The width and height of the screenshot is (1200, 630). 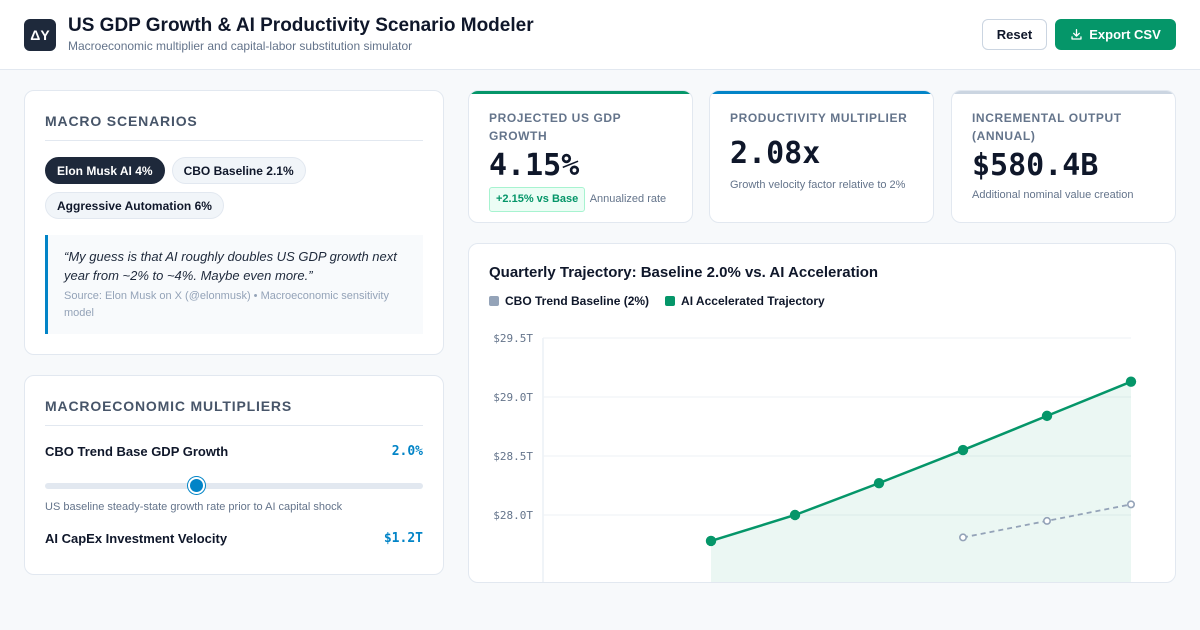 I want to click on kpi-note: Growth velocity factor relative to 2%, so click(x=818, y=185).